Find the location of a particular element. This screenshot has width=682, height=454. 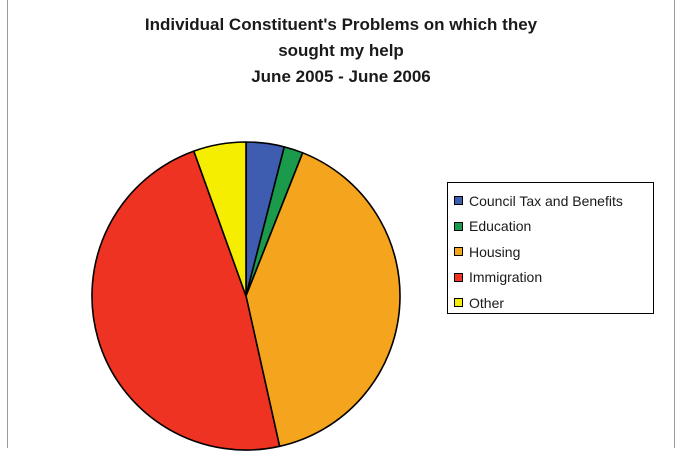

legend-label-council-tax-and-benefits: Council Tax and Benefits is located at coordinates (546, 200).